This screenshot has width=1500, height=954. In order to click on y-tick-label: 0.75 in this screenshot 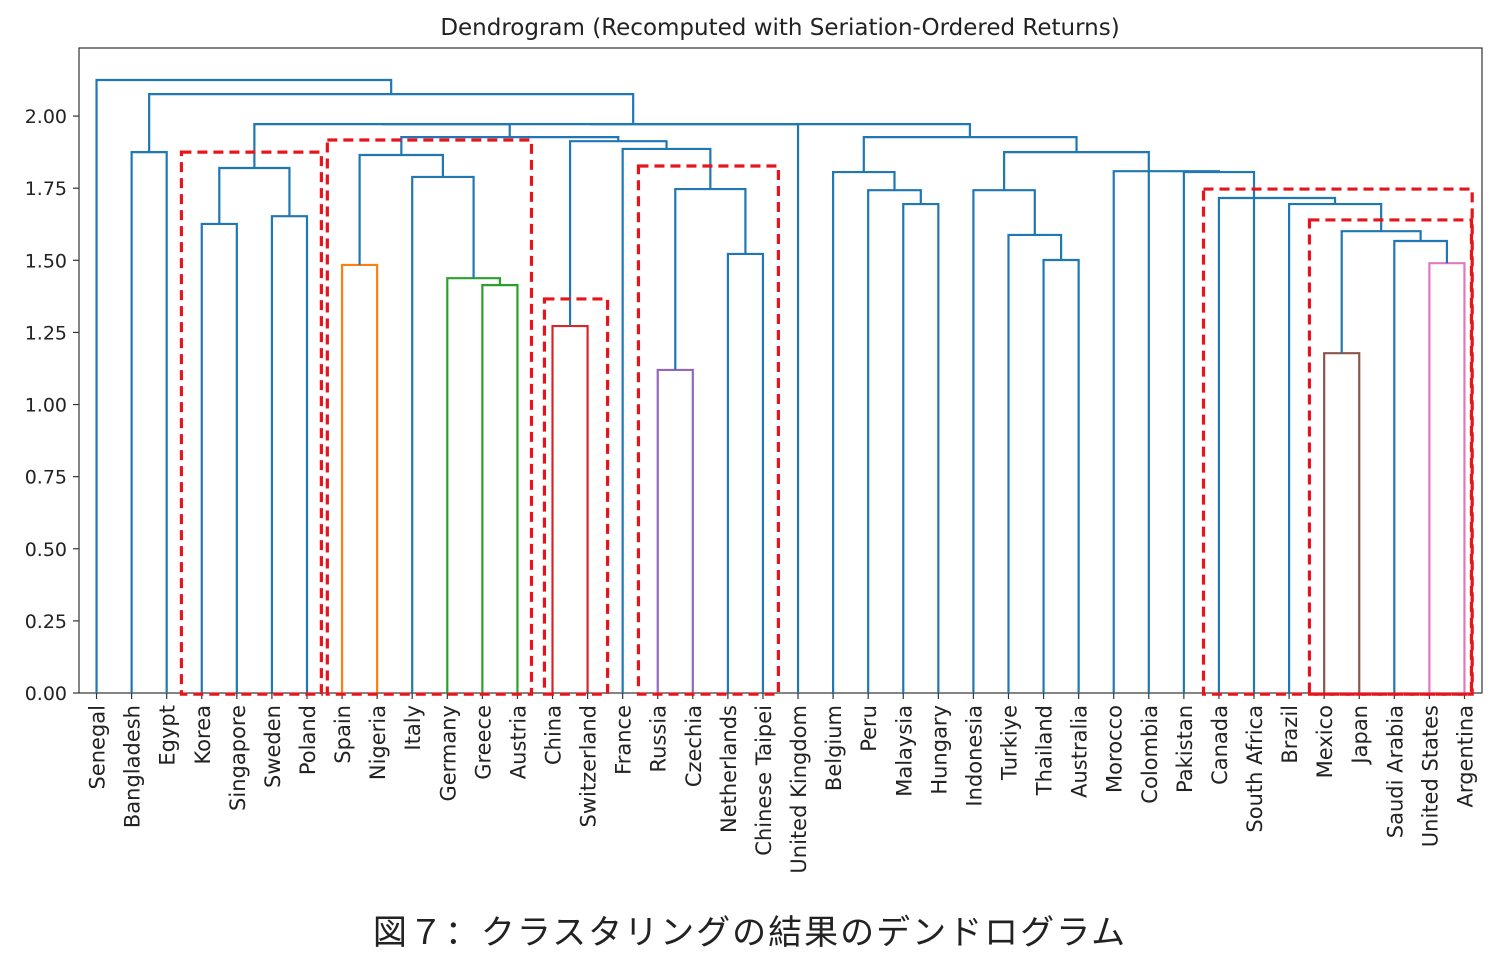, I will do `click(46, 478)`.